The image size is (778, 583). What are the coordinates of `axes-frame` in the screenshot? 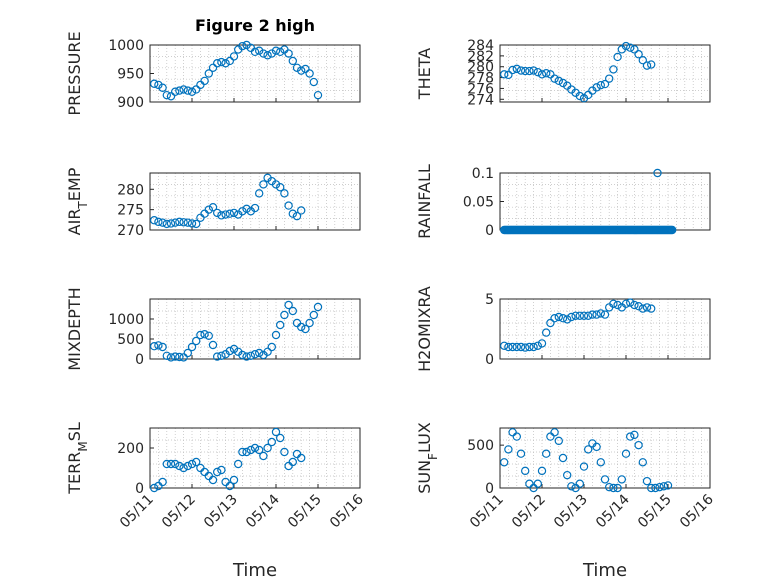 It's located at (605, 458).